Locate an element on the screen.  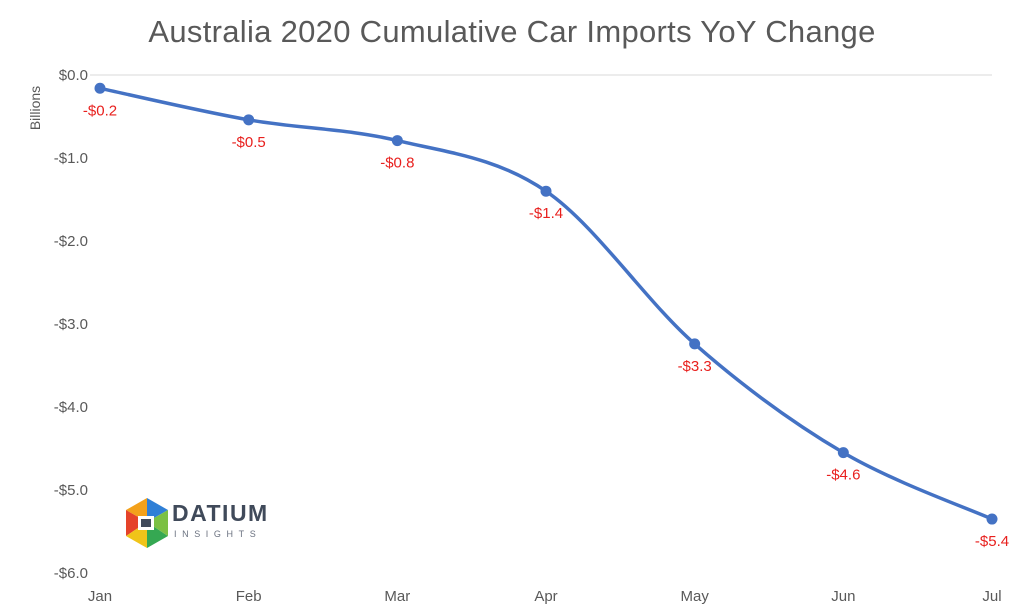
y-tick-label: -$1.0 is located at coordinates (71, 158).